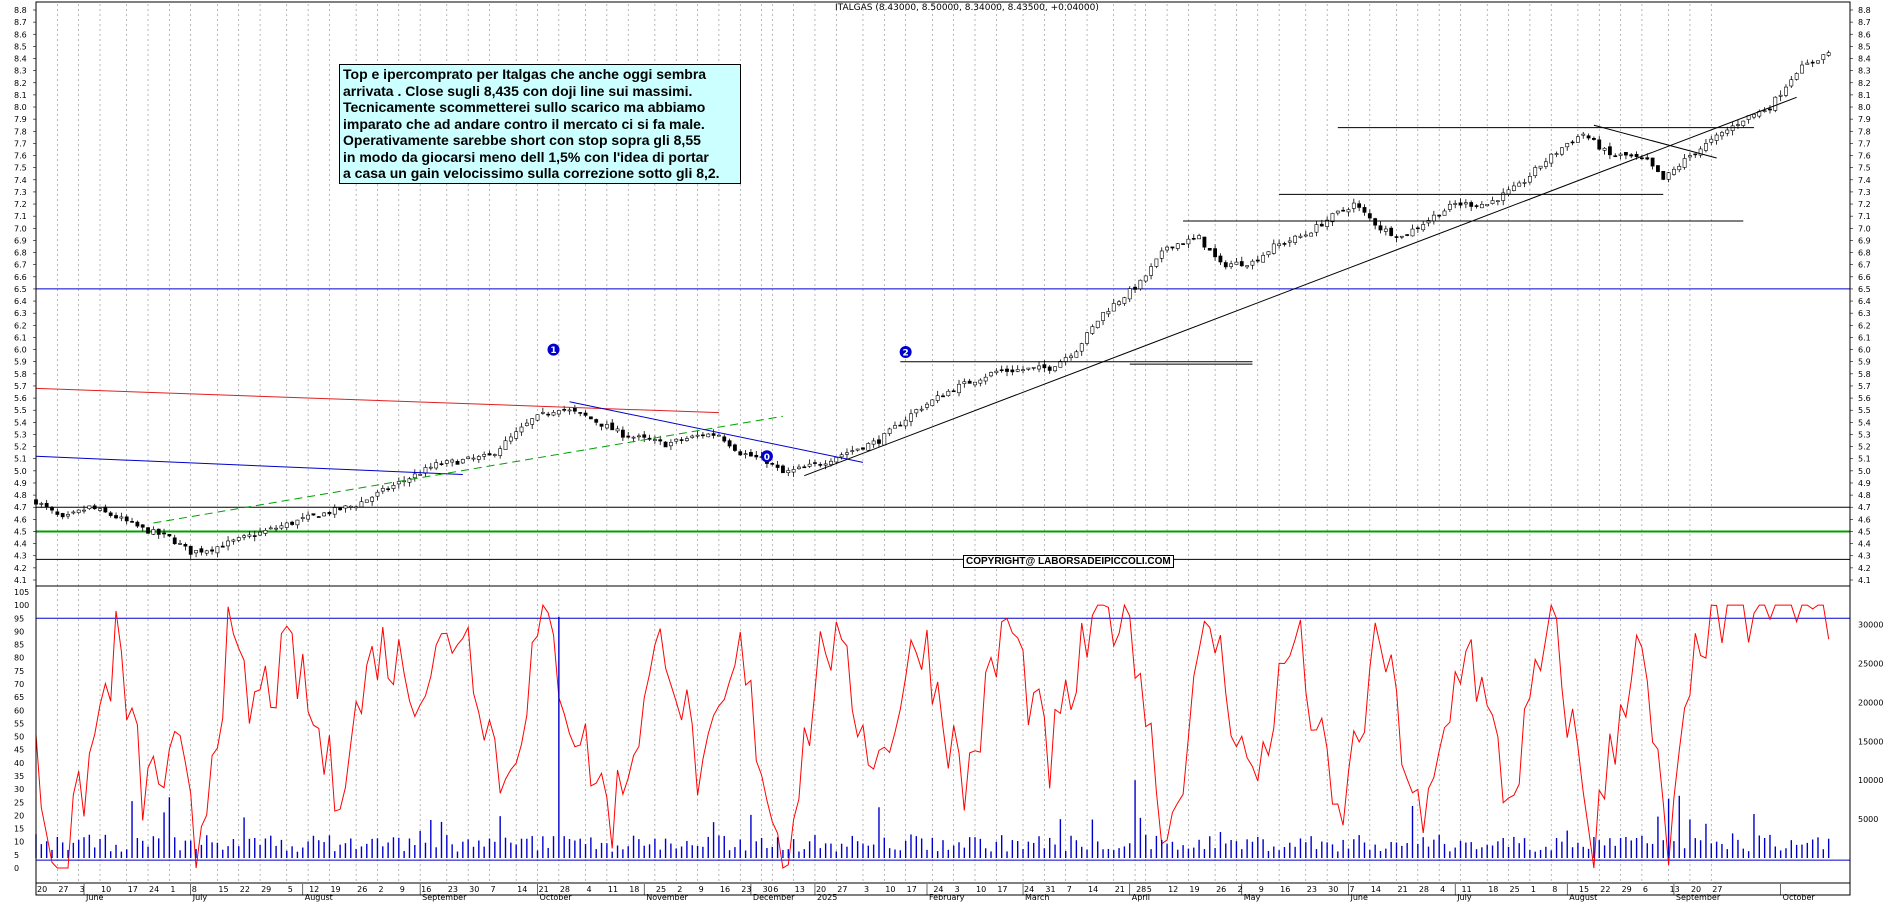  I want to click on price-tick-left: 4.9, so click(20, 483).